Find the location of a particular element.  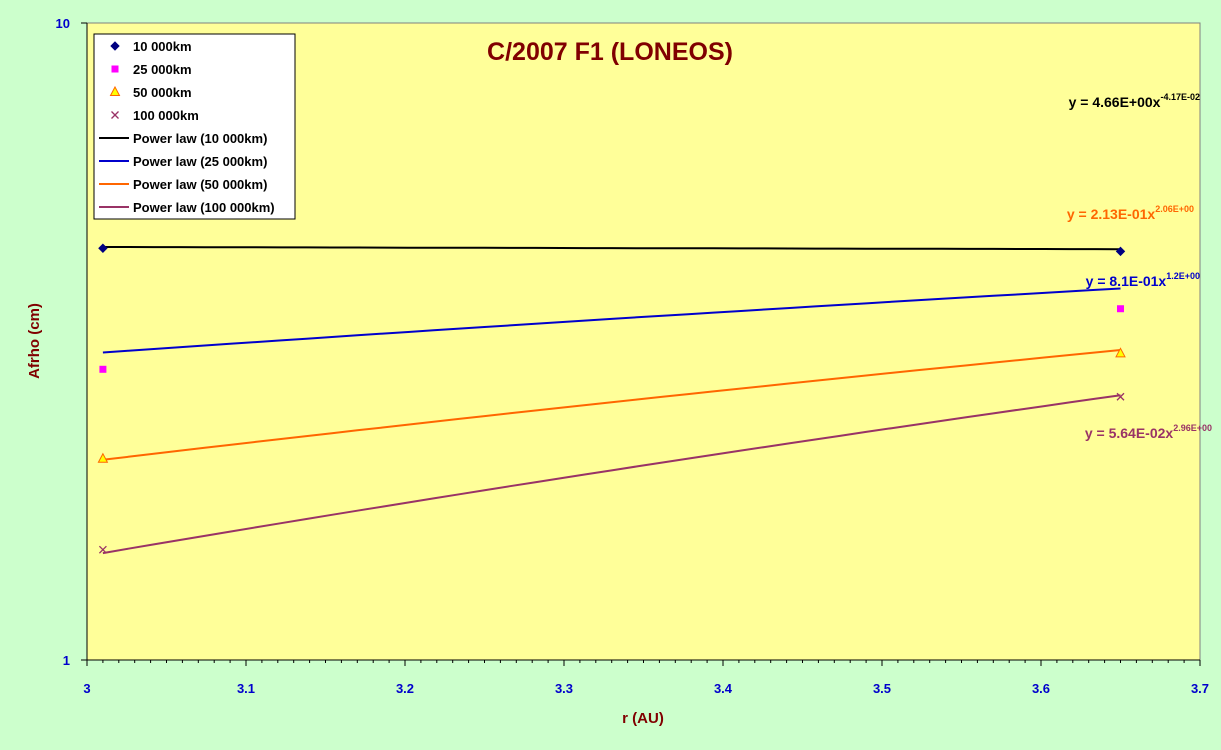

legend-label: 10 000km is located at coordinates (162, 46).